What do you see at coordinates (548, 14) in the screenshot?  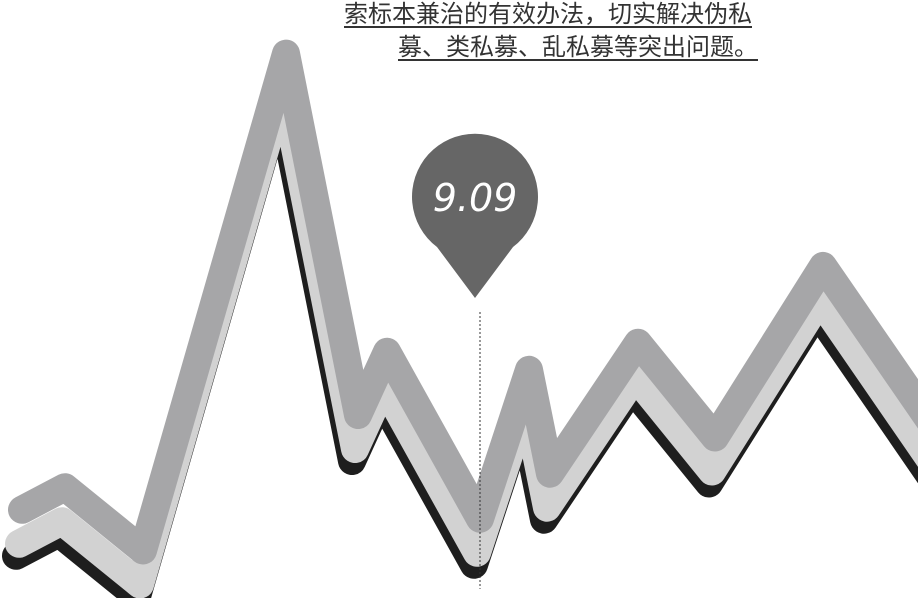 I see `caption-line-1: 索标本兼治的有效办法，切实解决伪私` at bounding box center [548, 14].